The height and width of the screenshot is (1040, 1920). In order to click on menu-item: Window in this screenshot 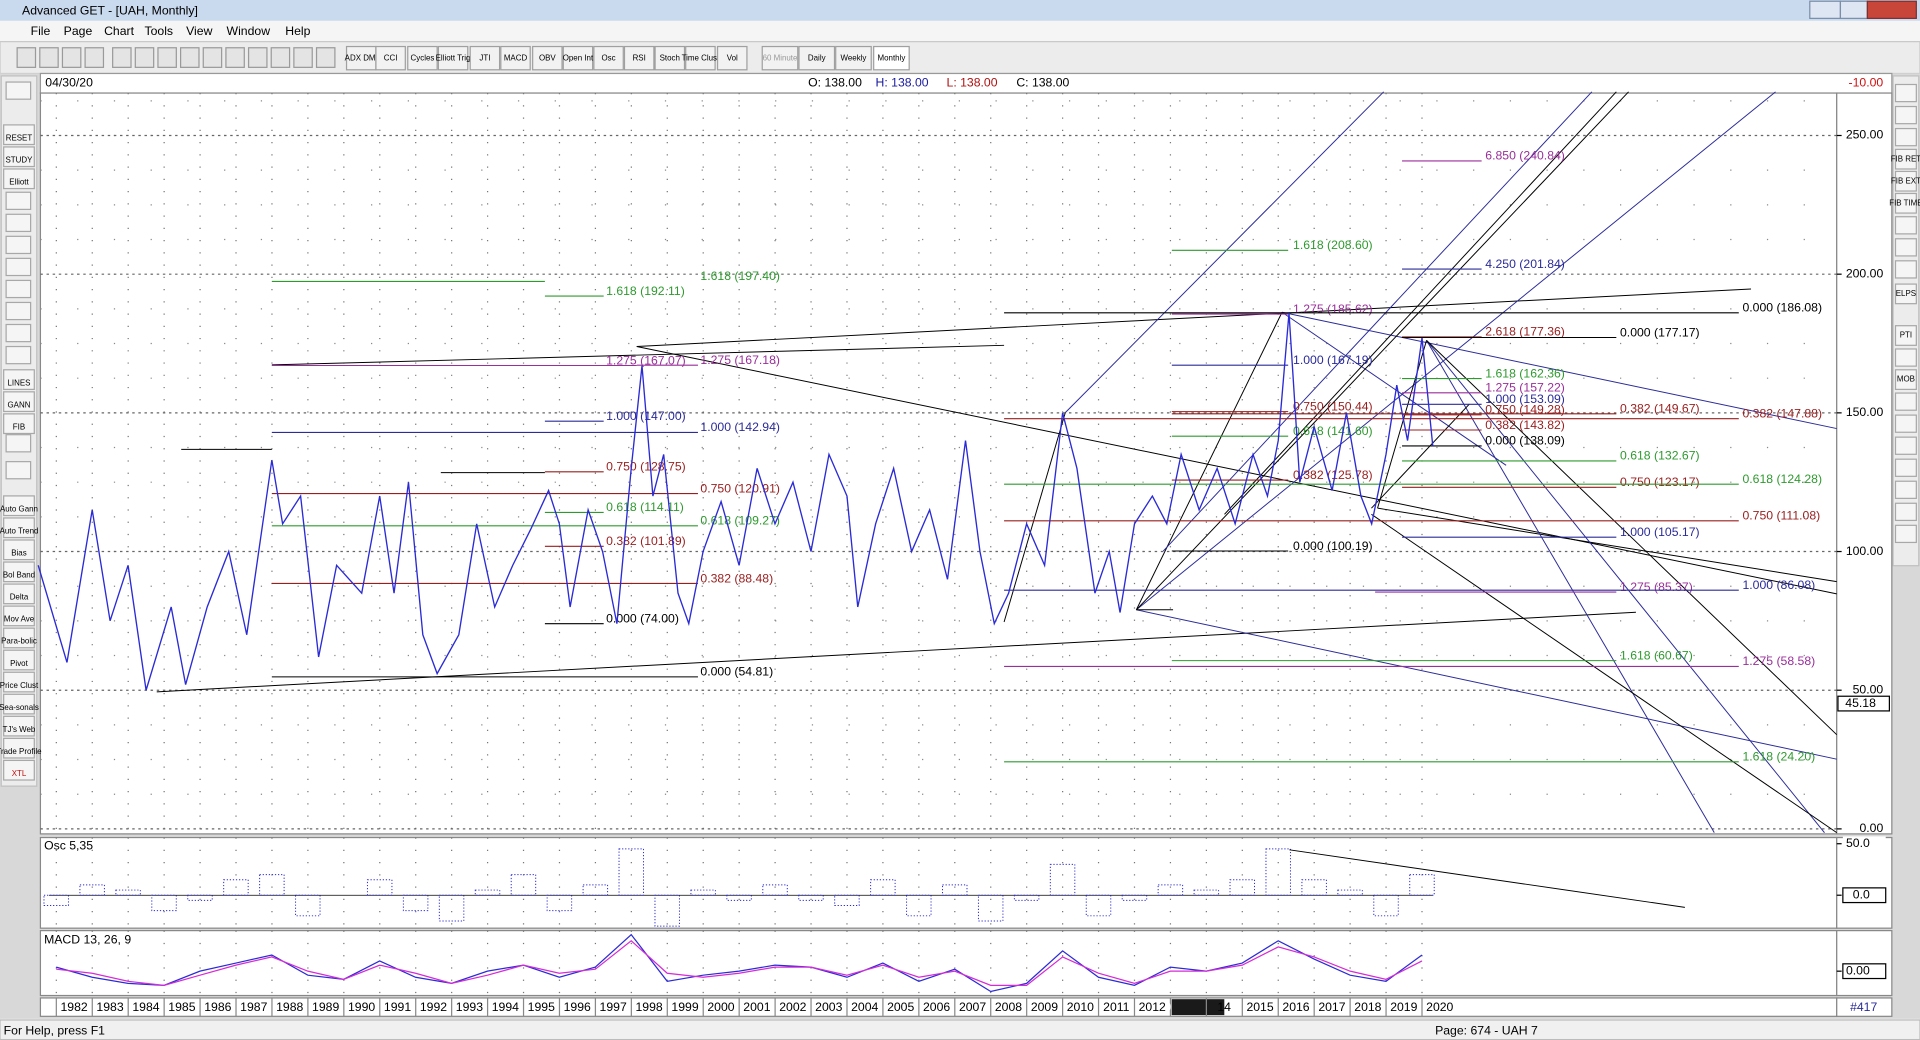, I will do `click(249, 31)`.